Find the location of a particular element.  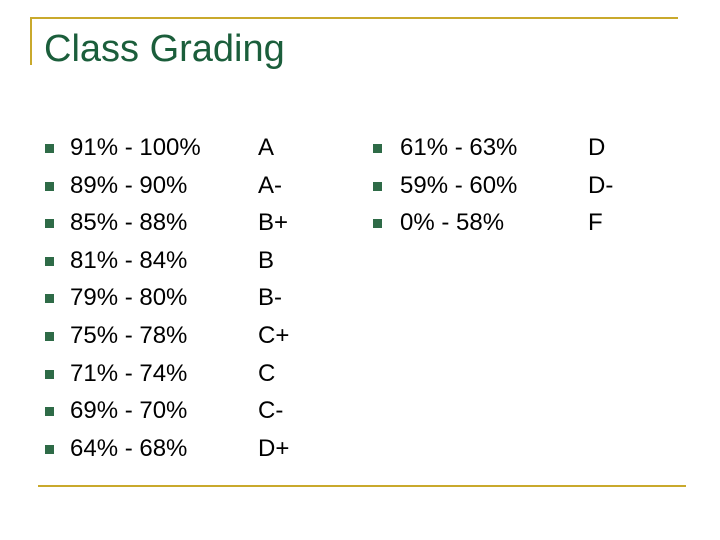

letter-grade: D is located at coordinates (597, 147).